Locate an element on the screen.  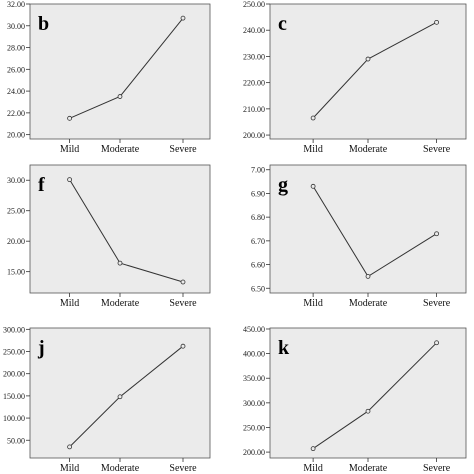
y-tick-label: 220.00 is located at coordinates (254, 83).